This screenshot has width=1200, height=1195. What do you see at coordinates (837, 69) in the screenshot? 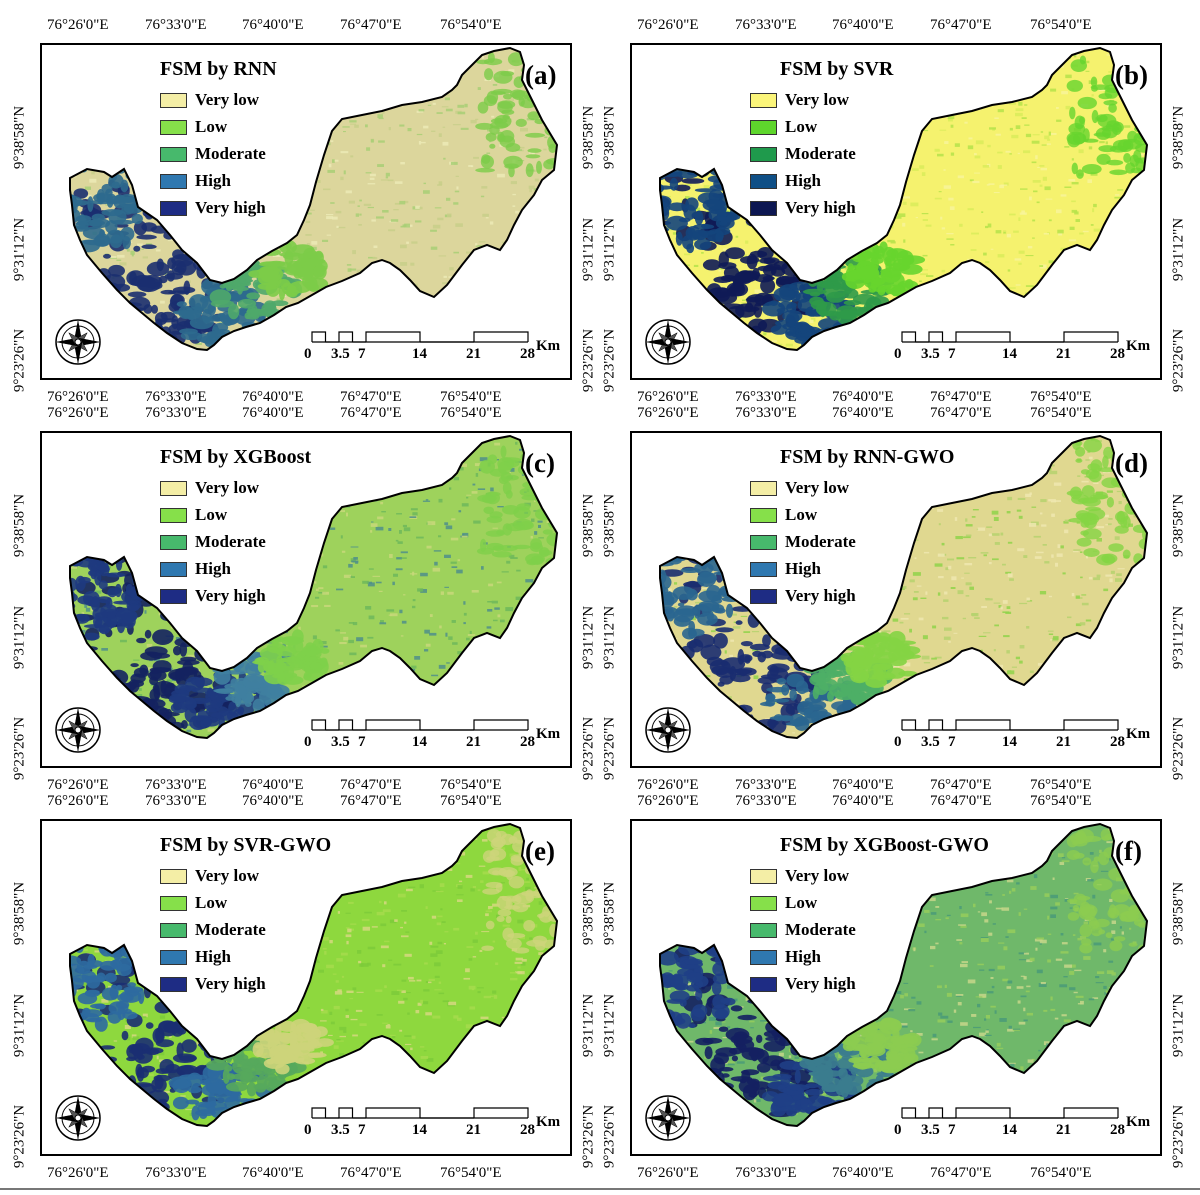
I see `map-title: FSM by SVR` at bounding box center [837, 69].